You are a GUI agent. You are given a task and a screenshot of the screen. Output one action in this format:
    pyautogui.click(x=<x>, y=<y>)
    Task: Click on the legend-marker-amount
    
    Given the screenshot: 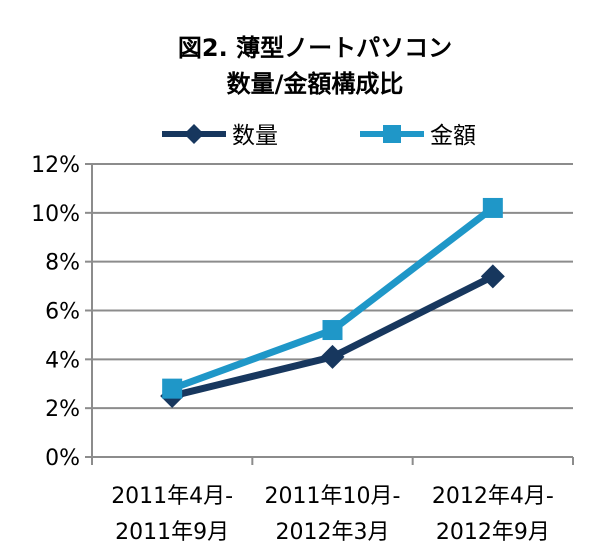 What is the action you would take?
    pyautogui.click(x=392, y=134)
    